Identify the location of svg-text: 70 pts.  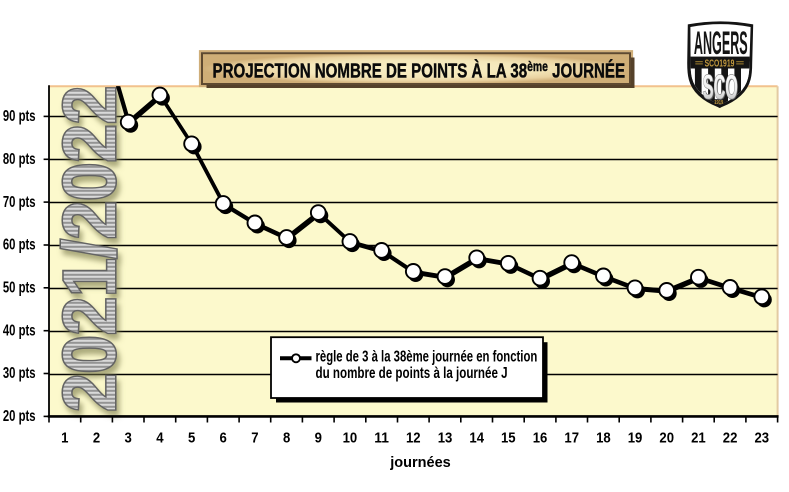
(19, 202).